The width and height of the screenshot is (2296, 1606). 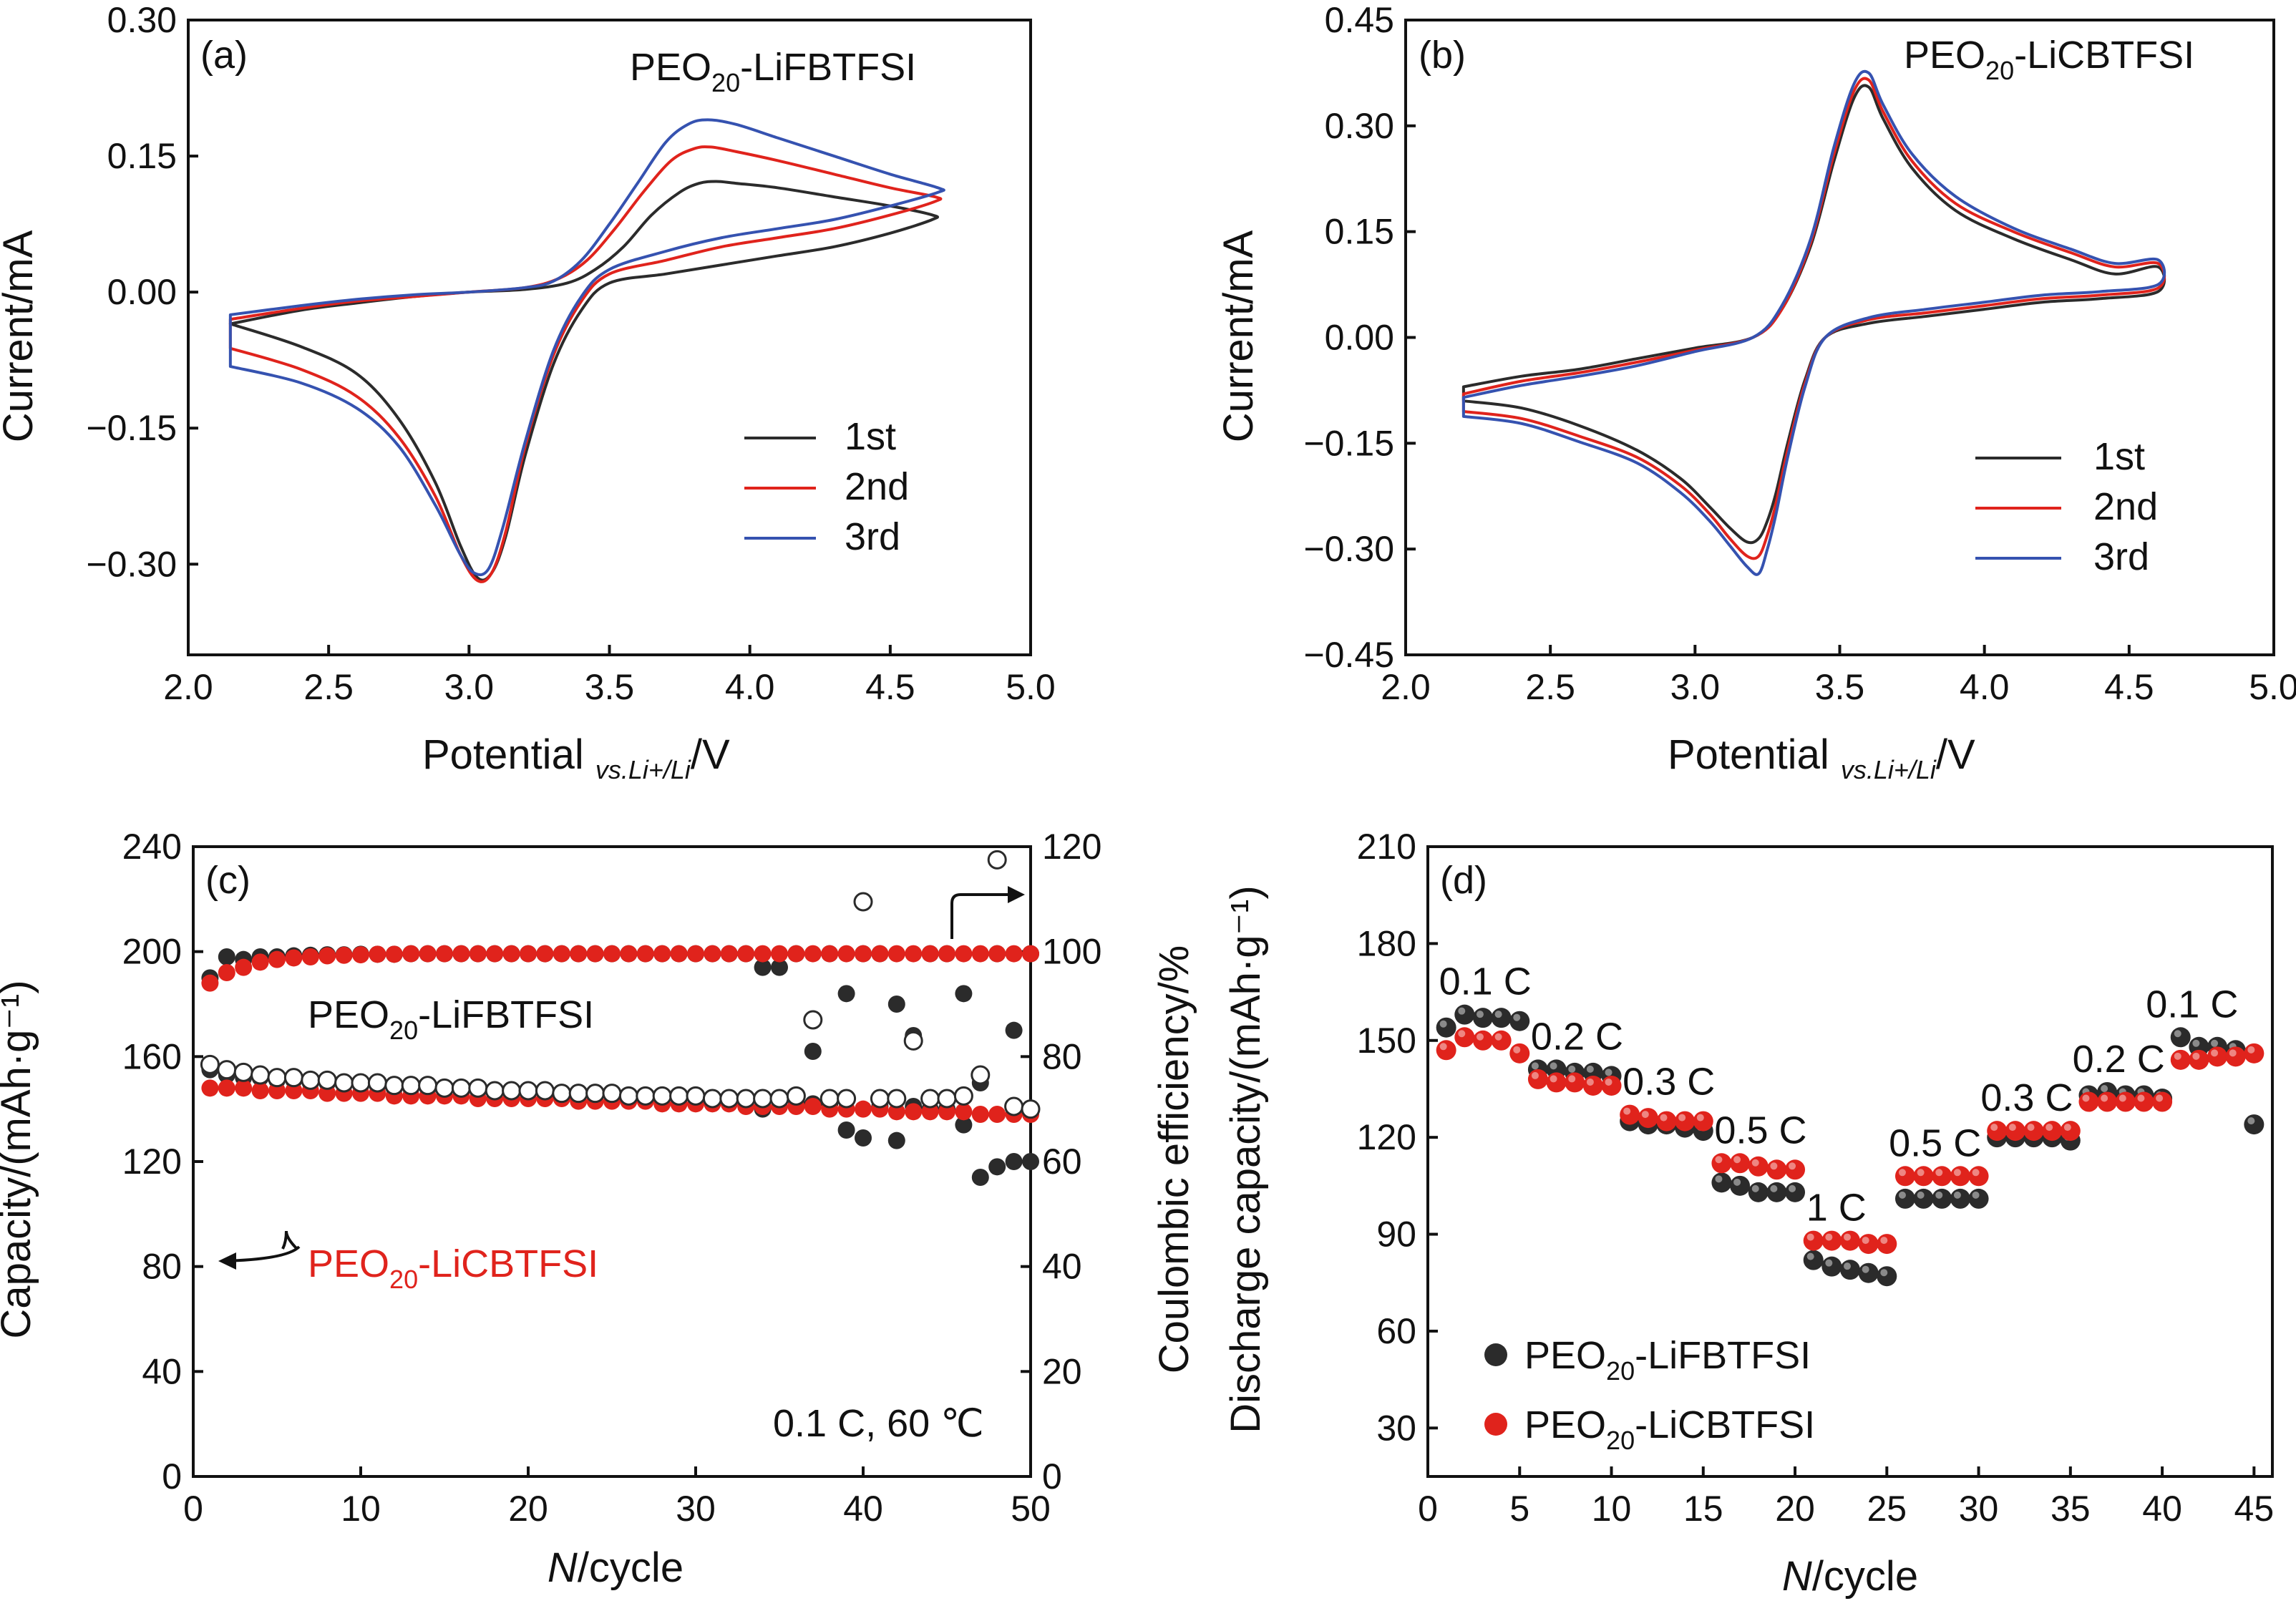 What do you see at coordinates (1519, 1509) in the screenshot?
I see `panel-d-xtick-label: 5` at bounding box center [1519, 1509].